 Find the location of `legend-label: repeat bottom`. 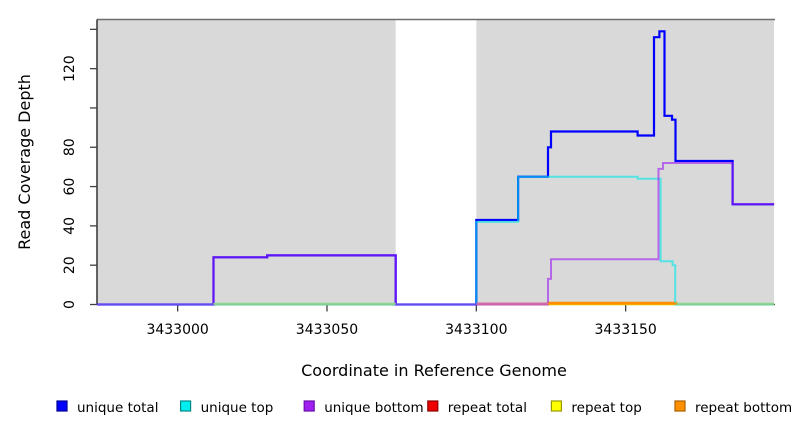

legend-label: repeat bottom is located at coordinates (743, 408).